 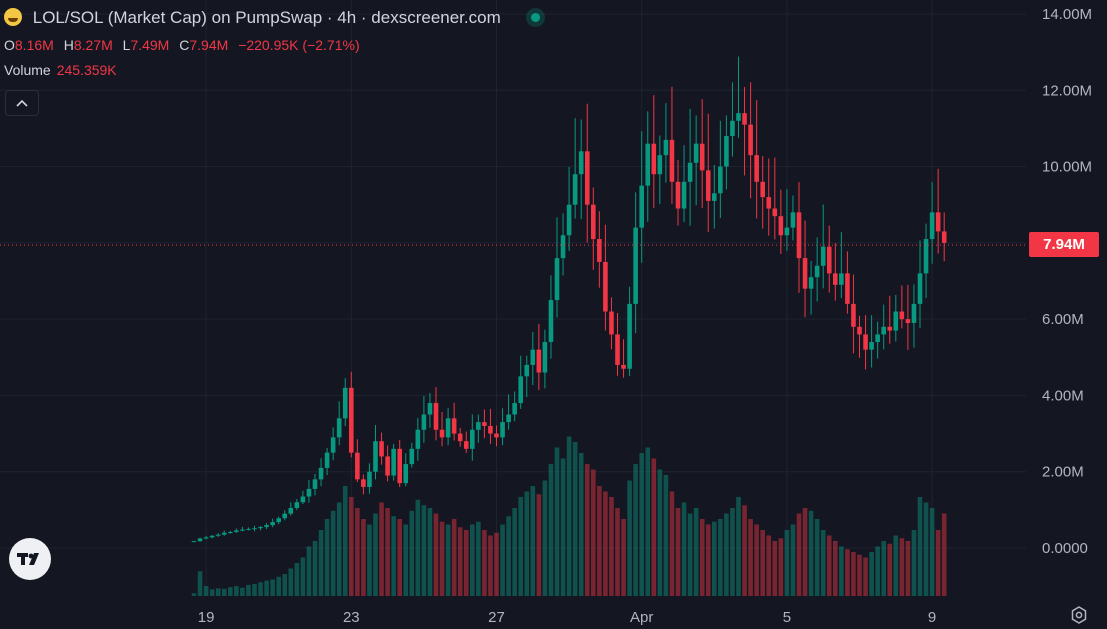 I want to click on x-tick-label: 5, so click(x=787, y=617).